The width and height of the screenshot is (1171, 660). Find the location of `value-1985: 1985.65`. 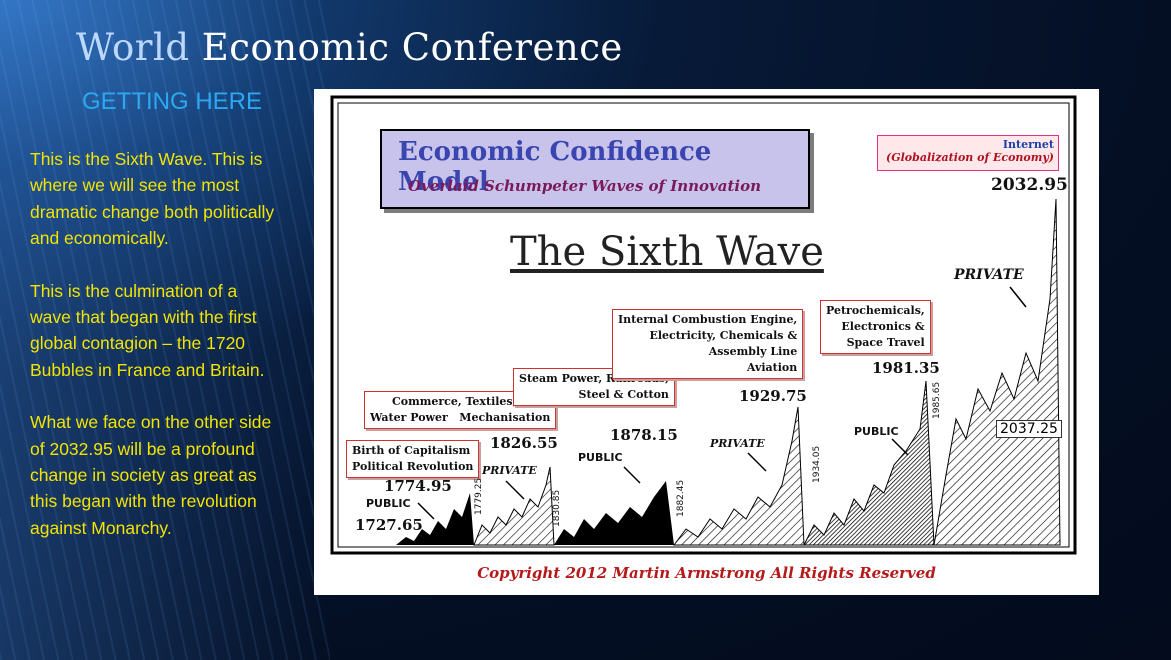

value-1985: 1985.65 is located at coordinates (937, 400).